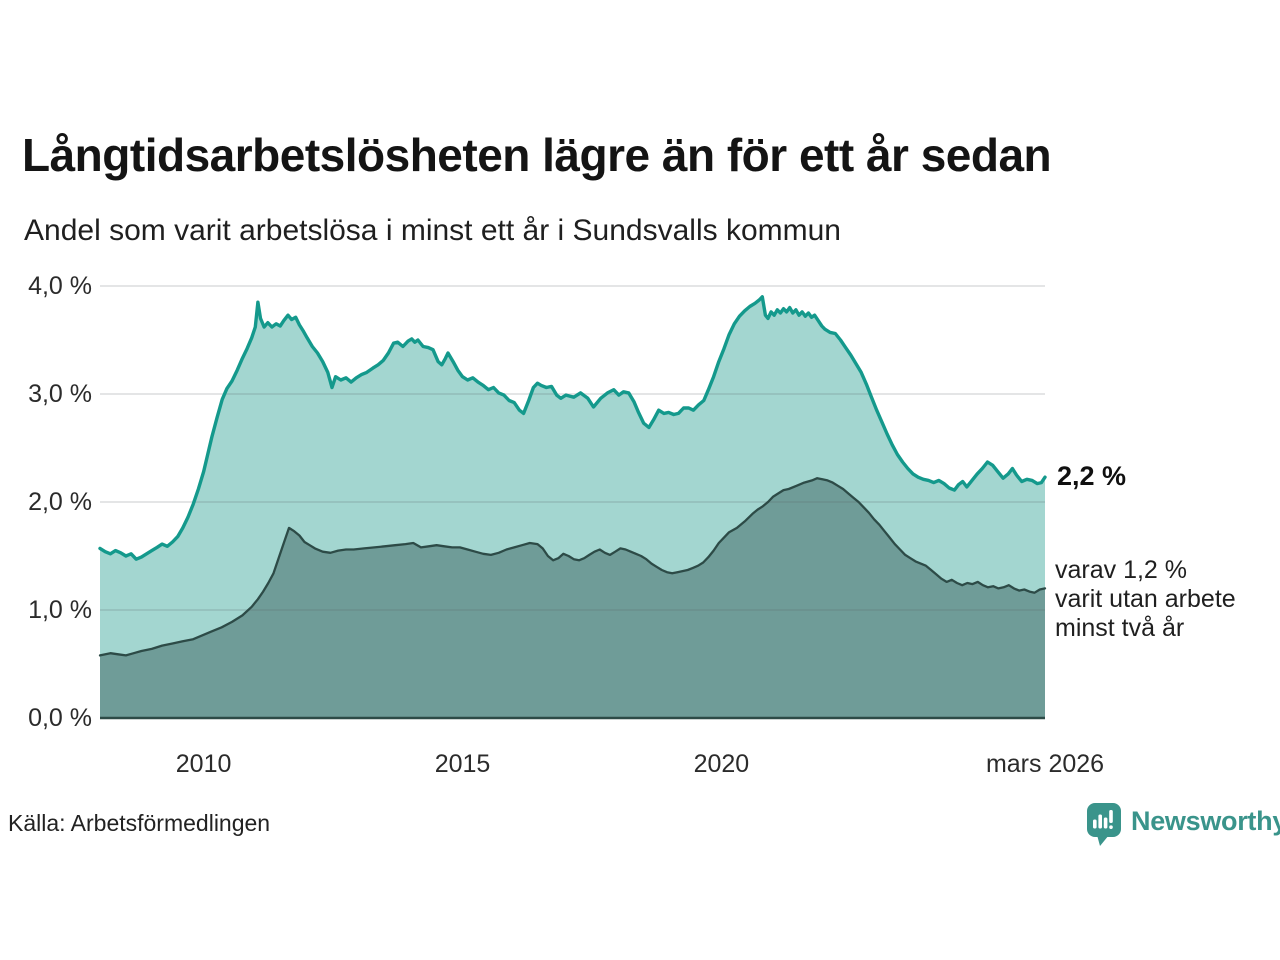 This screenshot has width=1280, height=960. What do you see at coordinates (203, 764) in the screenshot?
I see `x-tick-label: 2010` at bounding box center [203, 764].